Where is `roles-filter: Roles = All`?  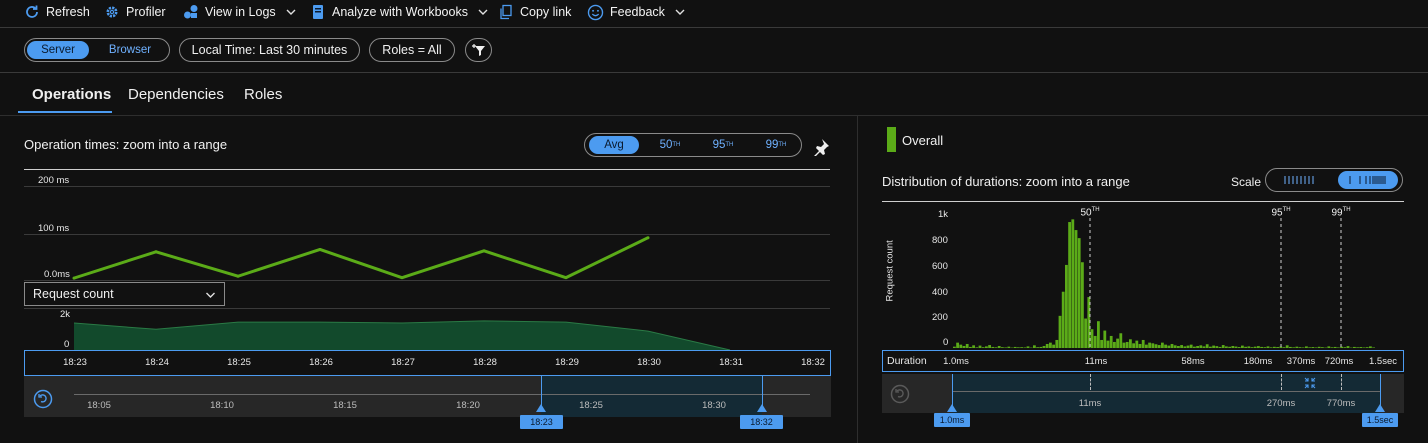
roles-filter: Roles = All is located at coordinates (412, 50).